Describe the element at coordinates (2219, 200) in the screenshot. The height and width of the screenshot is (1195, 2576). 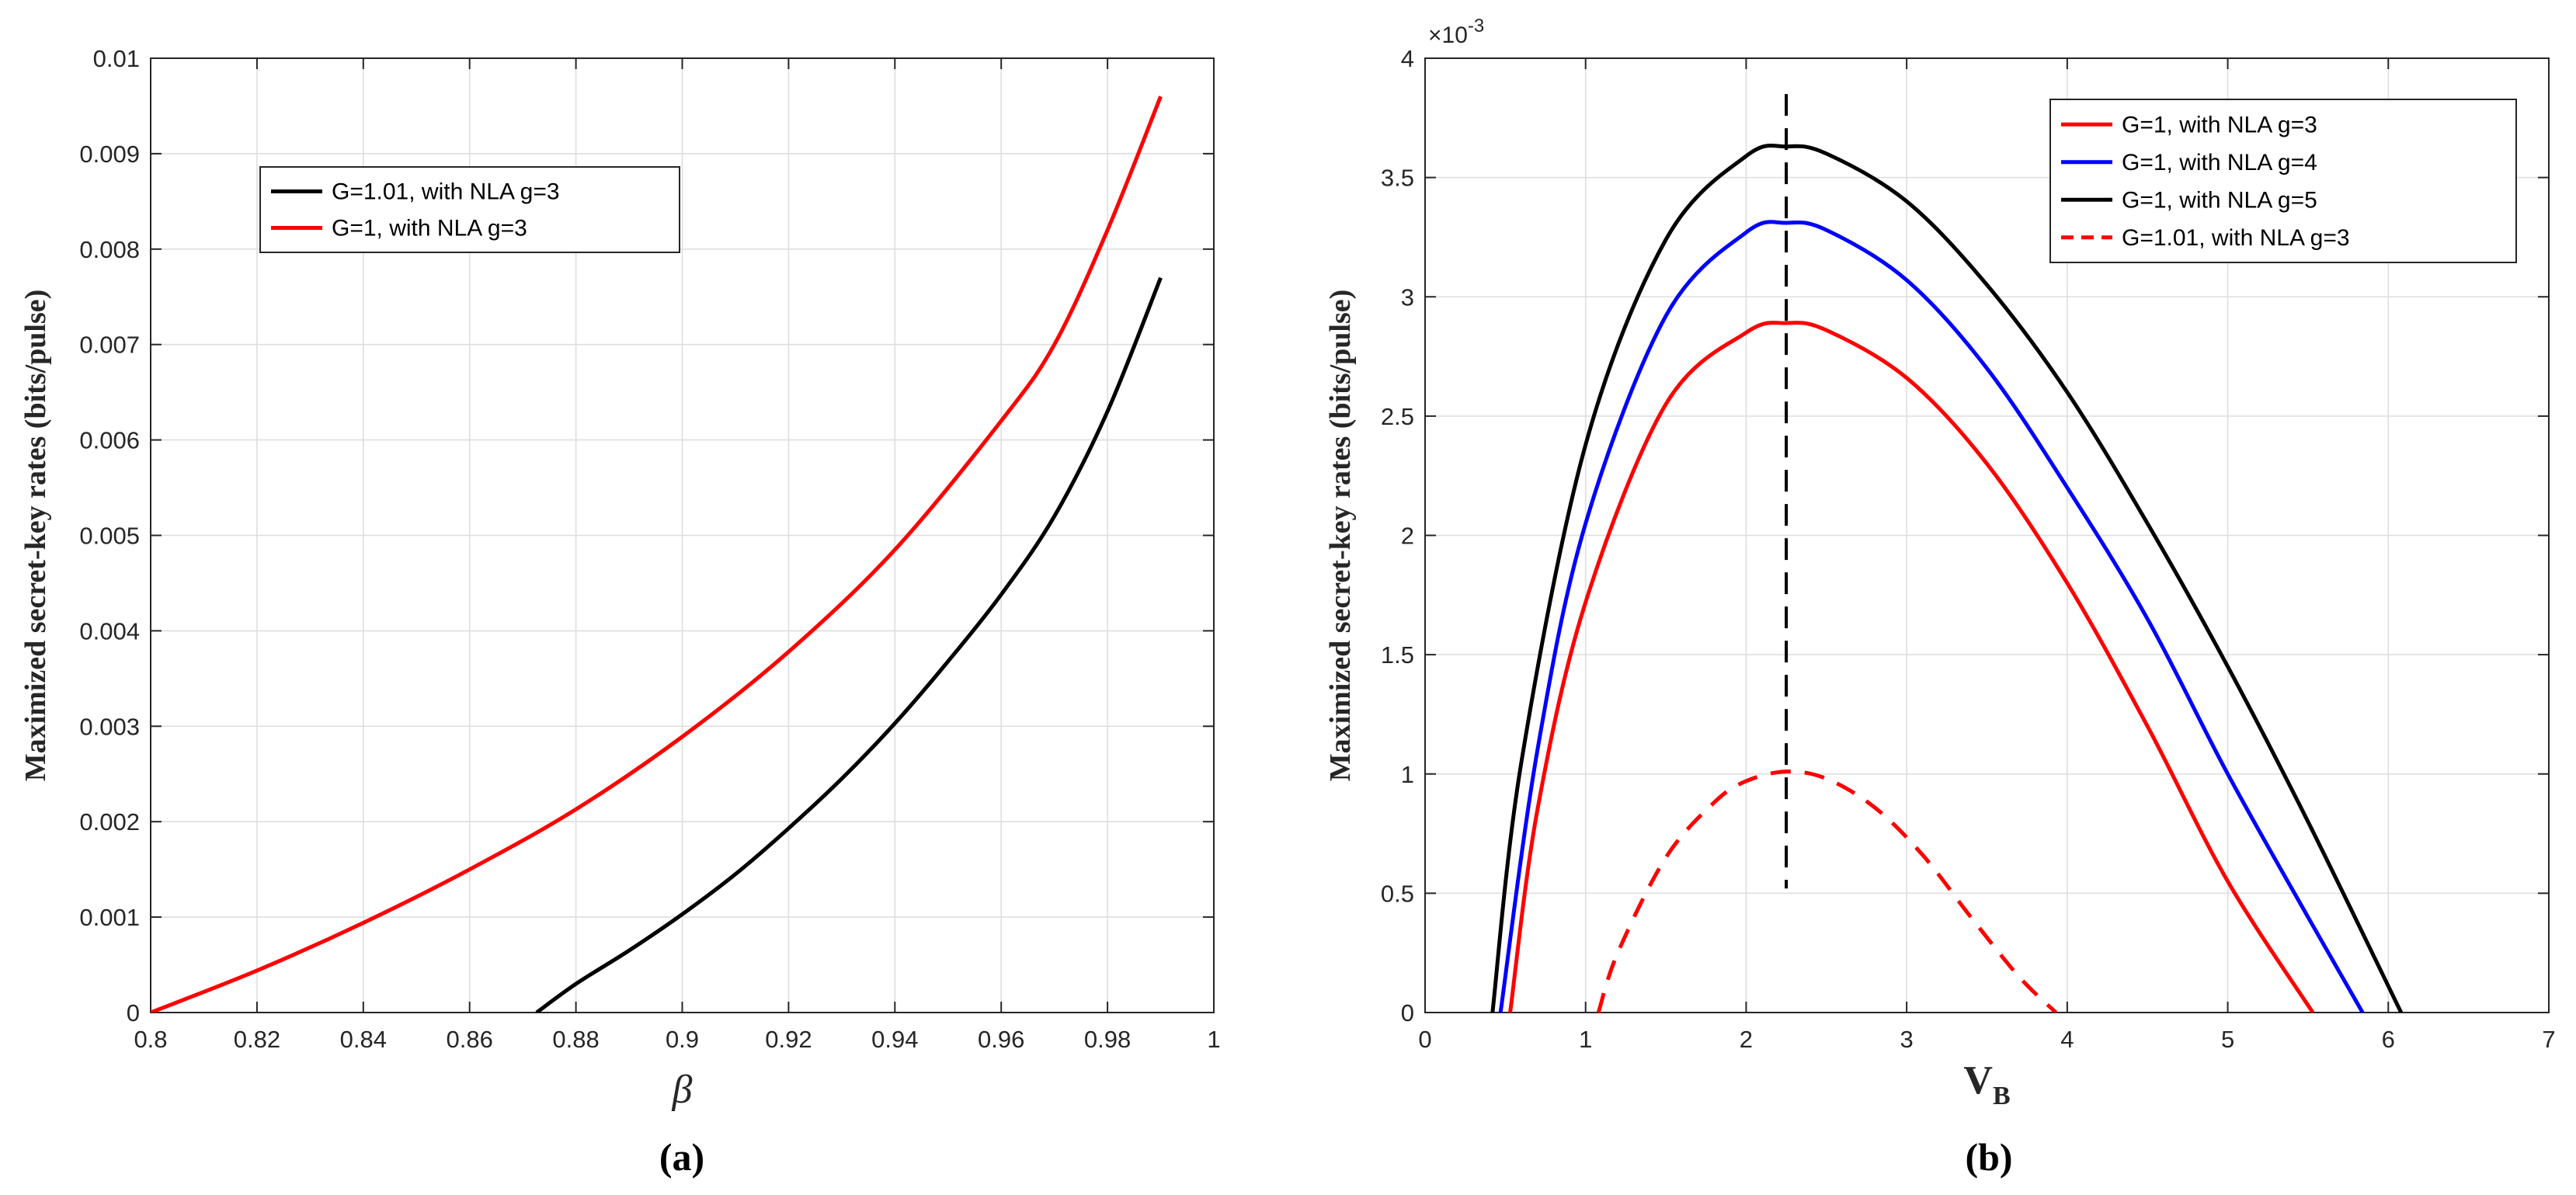
I see `legend-label-2: G=1, with NLA g=5` at that location.